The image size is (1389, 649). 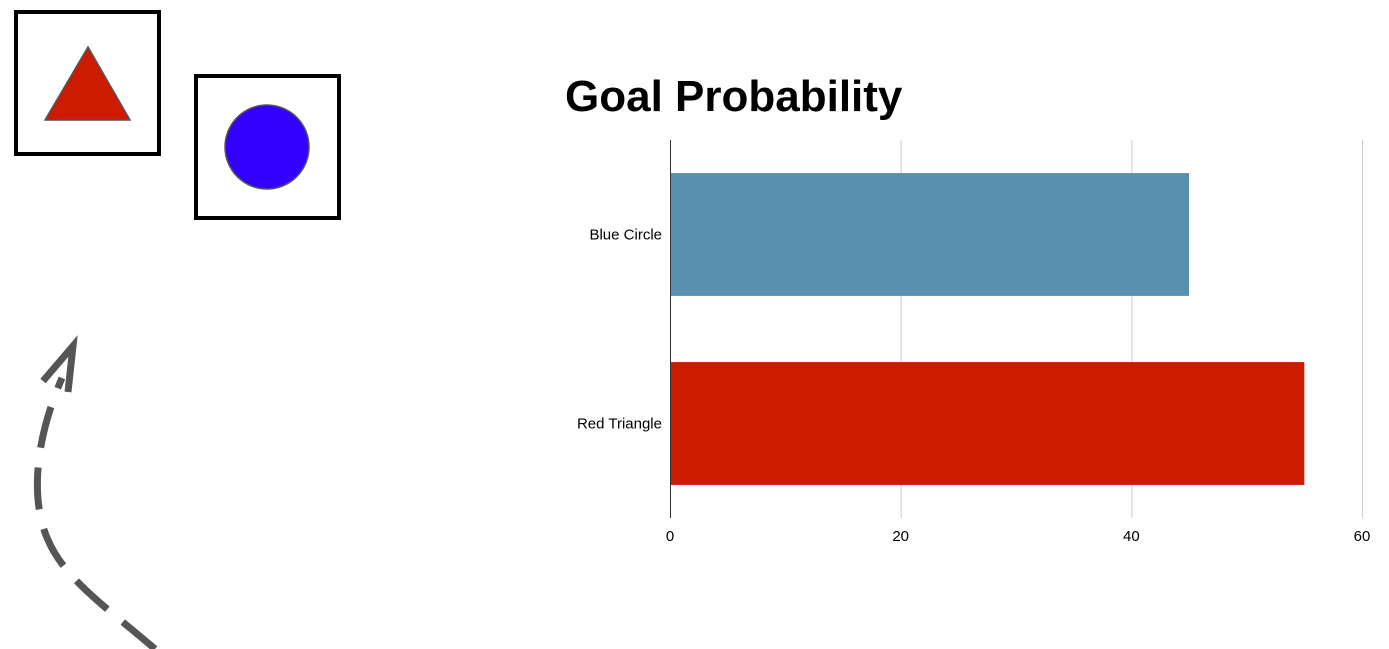 I want to click on chart-title: Goal Probability, so click(x=734, y=96).